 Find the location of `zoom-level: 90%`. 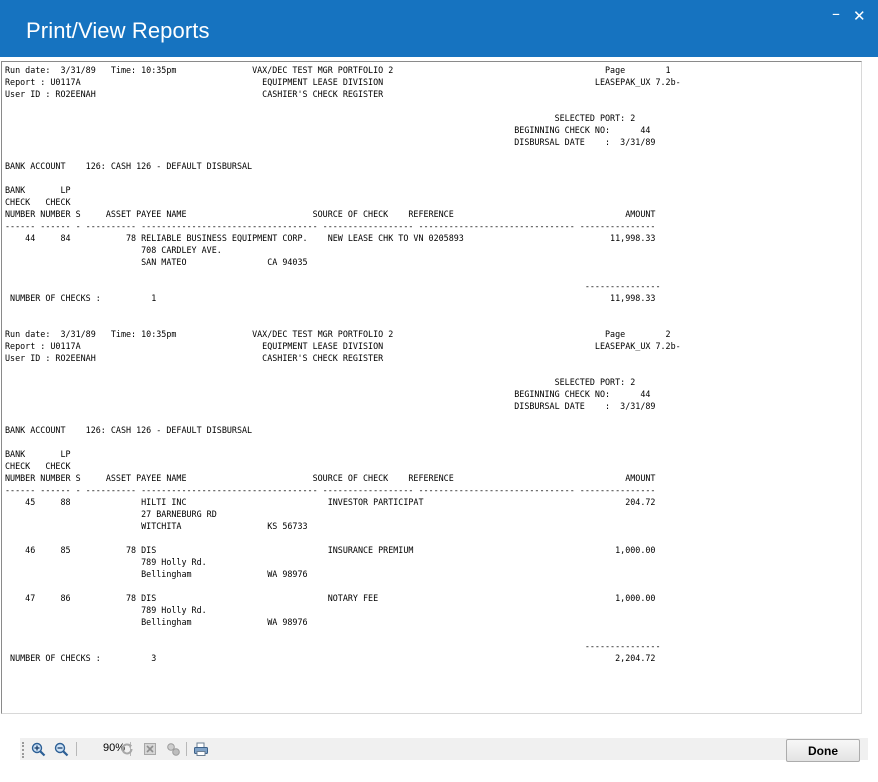

zoom-level: 90% is located at coordinates (114, 748).